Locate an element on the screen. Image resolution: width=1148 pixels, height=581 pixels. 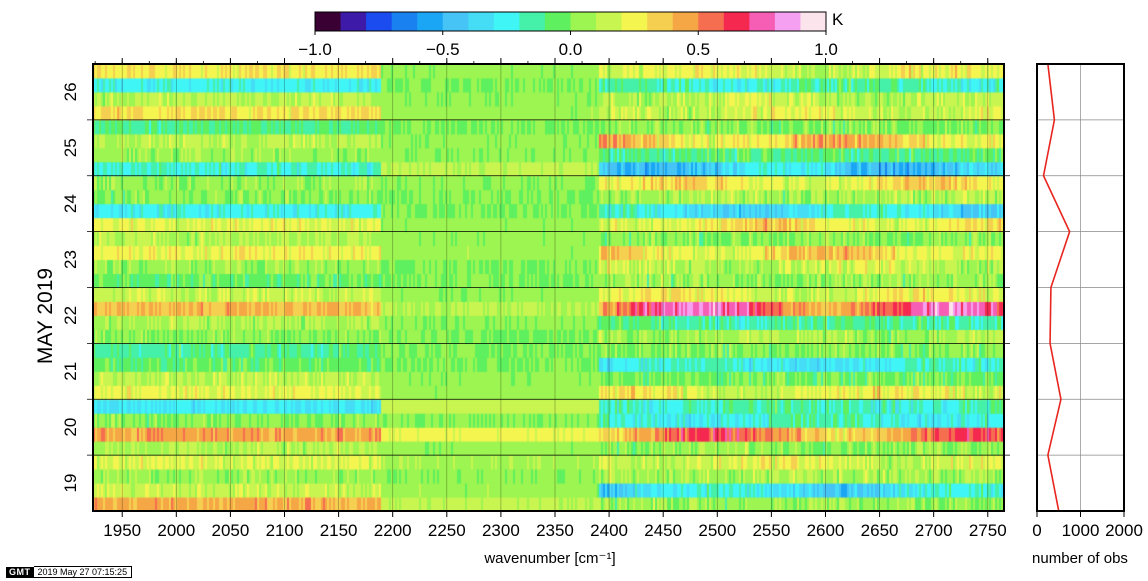
colorbar-tick-label: 0.5 is located at coordinates (698, 49).